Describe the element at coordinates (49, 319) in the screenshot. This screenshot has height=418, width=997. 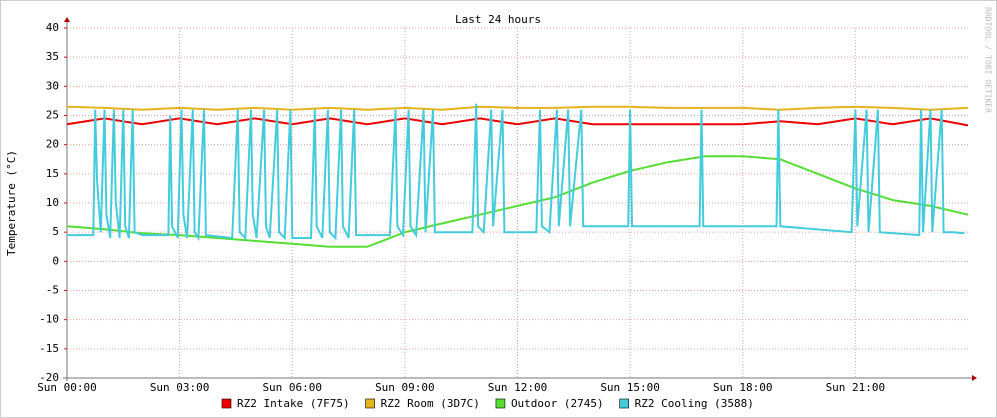
I see `y-tick-label: -10` at that location.